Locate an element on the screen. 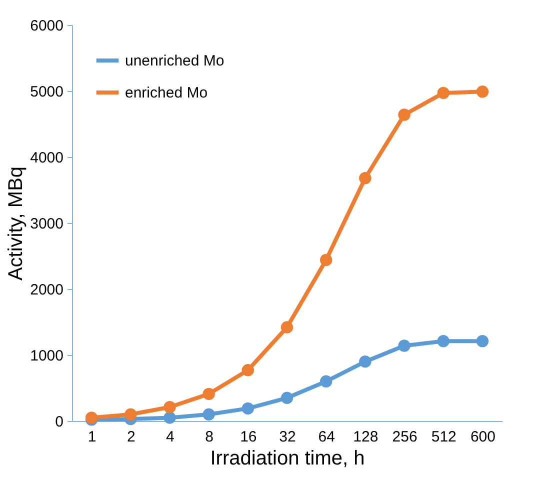 Image resolution: width=534 pixels, height=486 pixels. y-tick-label: 4000 is located at coordinates (47, 158).